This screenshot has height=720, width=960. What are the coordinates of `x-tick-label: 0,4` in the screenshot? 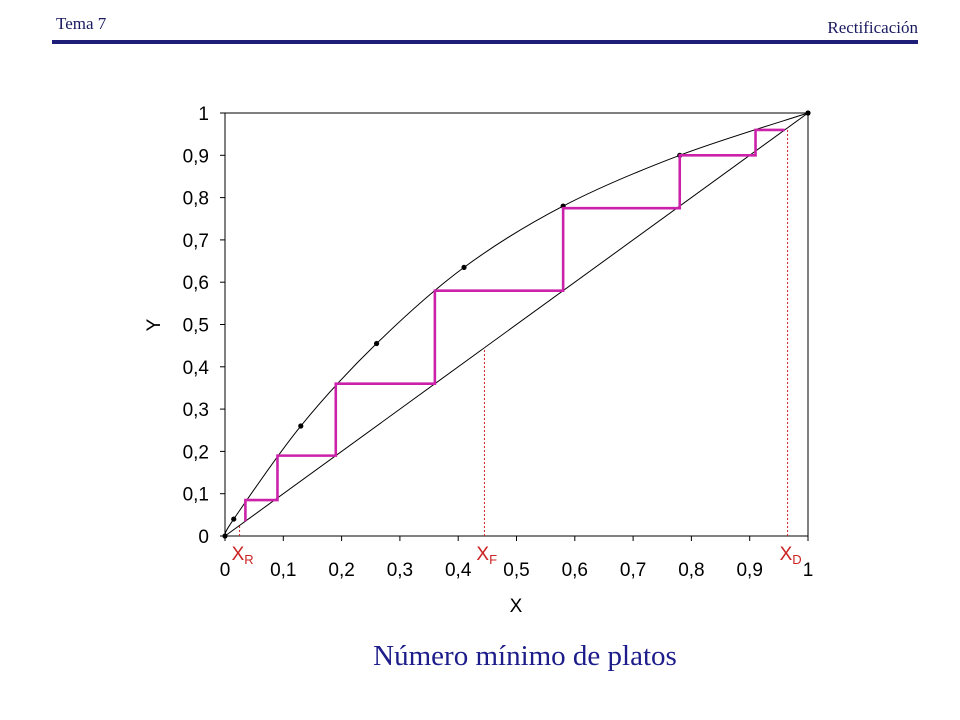 It's located at (458, 570).